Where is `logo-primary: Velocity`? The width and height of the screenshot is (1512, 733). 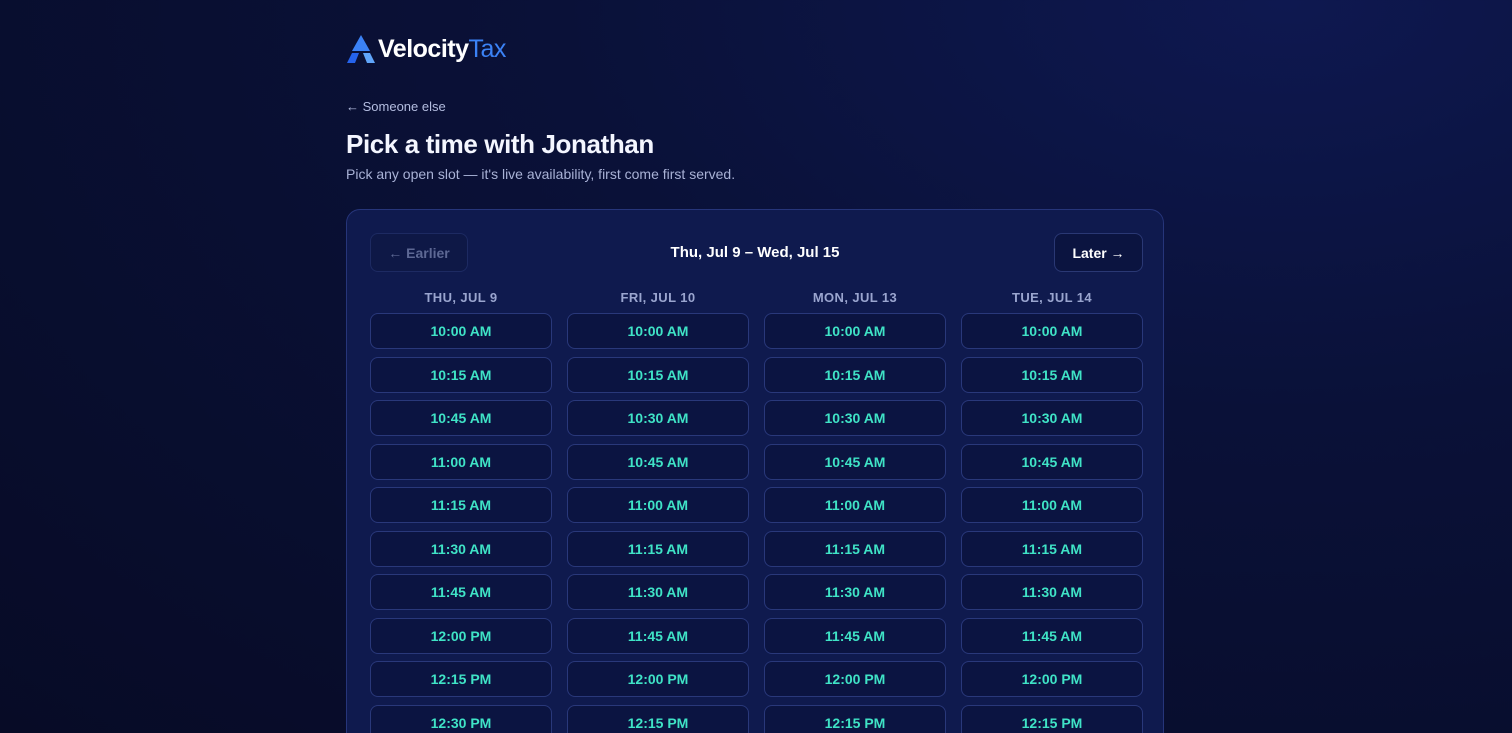 logo-primary: Velocity is located at coordinates (423, 48).